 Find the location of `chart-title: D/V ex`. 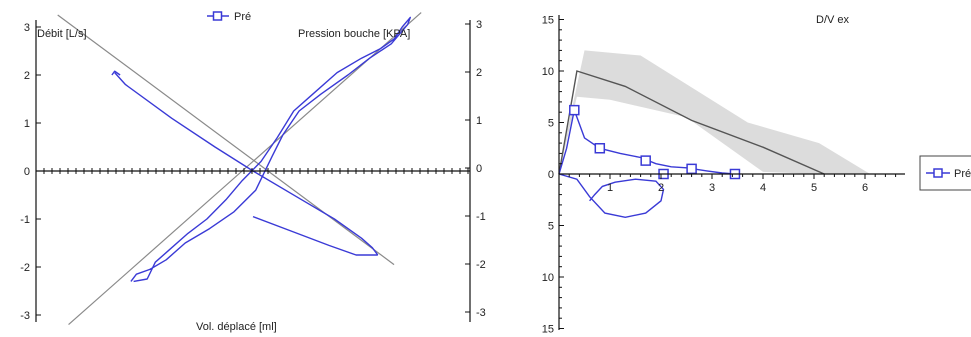

chart-title: D/V ex is located at coordinates (833, 20).